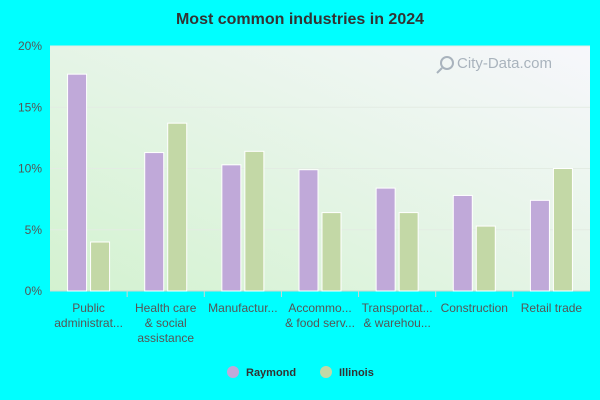  I want to click on legend-swatch-illinois, so click(326, 372).